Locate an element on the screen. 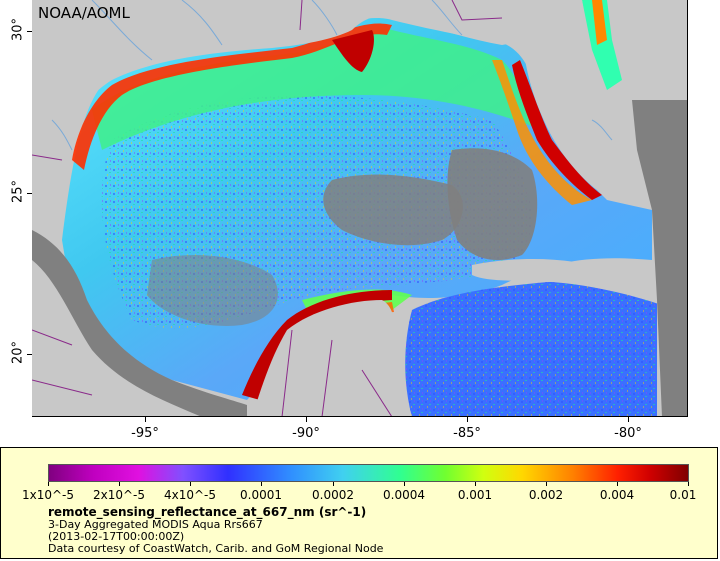 Image resolution: width=720 pixels, height=561 pixels. colorbar-label: 0.01 is located at coordinates (683, 495).